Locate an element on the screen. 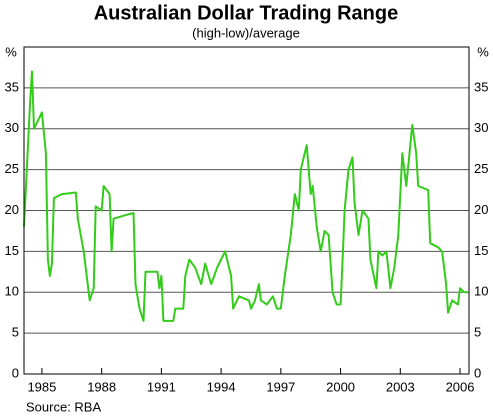  y-tick-label-right: 20 is located at coordinates (481, 209).